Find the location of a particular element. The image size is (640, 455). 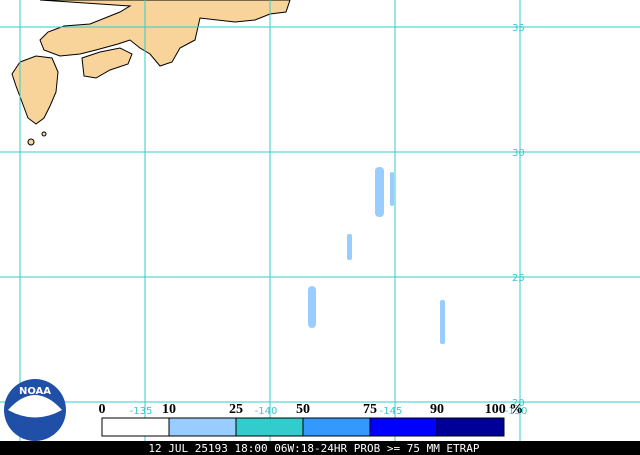

kyushu is located at coordinates (35, 90).